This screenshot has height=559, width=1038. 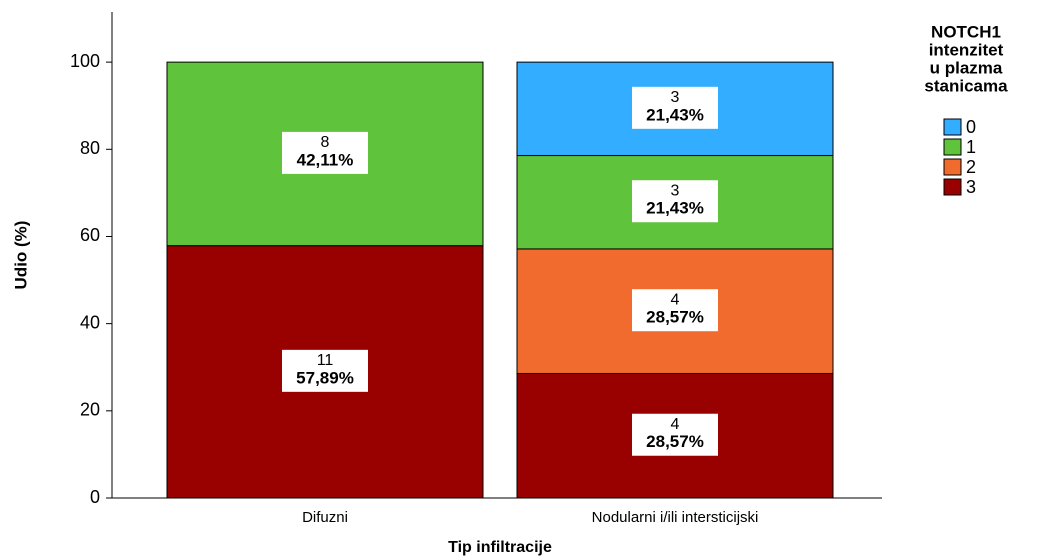 What do you see at coordinates (675, 517) in the screenshot?
I see `x-tick-label: Nodularni i/ili intersticijski` at bounding box center [675, 517].